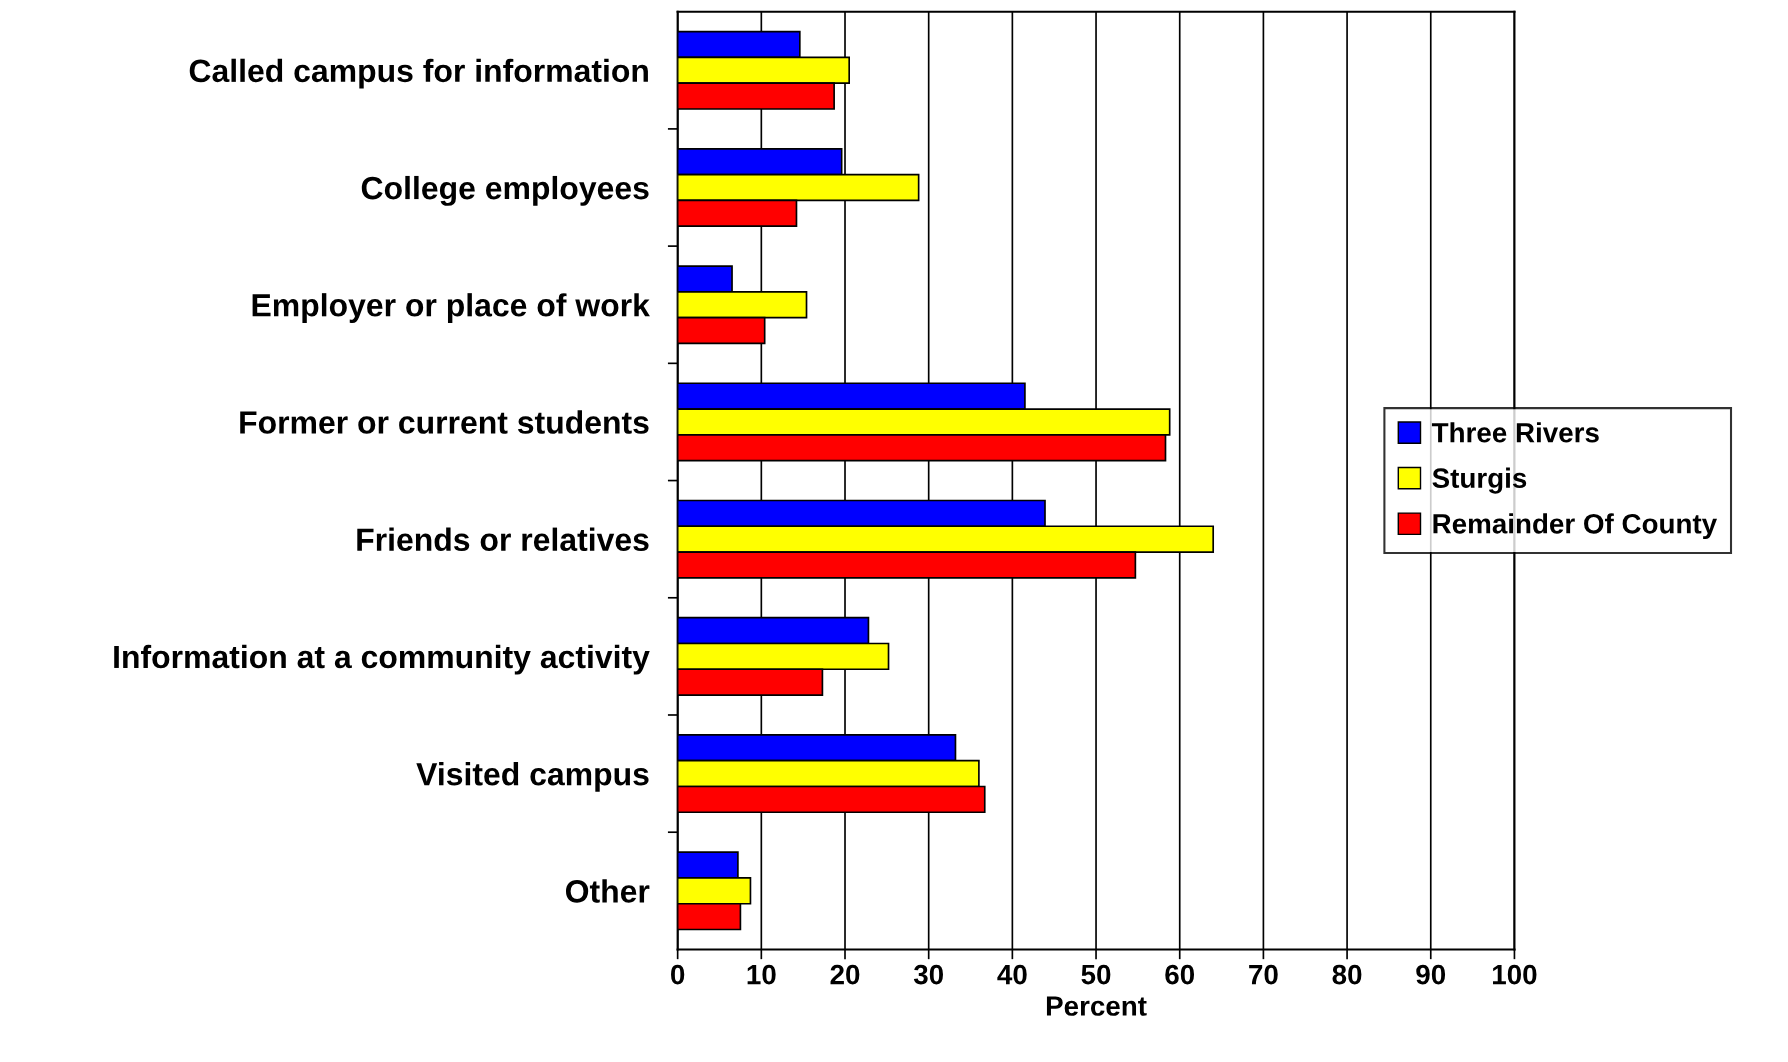 This screenshot has height=1062, width=1788. What do you see at coordinates (1347, 974) in the screenshot?
I see `x-tick-label: 80` at bounding box center [1347, 974].